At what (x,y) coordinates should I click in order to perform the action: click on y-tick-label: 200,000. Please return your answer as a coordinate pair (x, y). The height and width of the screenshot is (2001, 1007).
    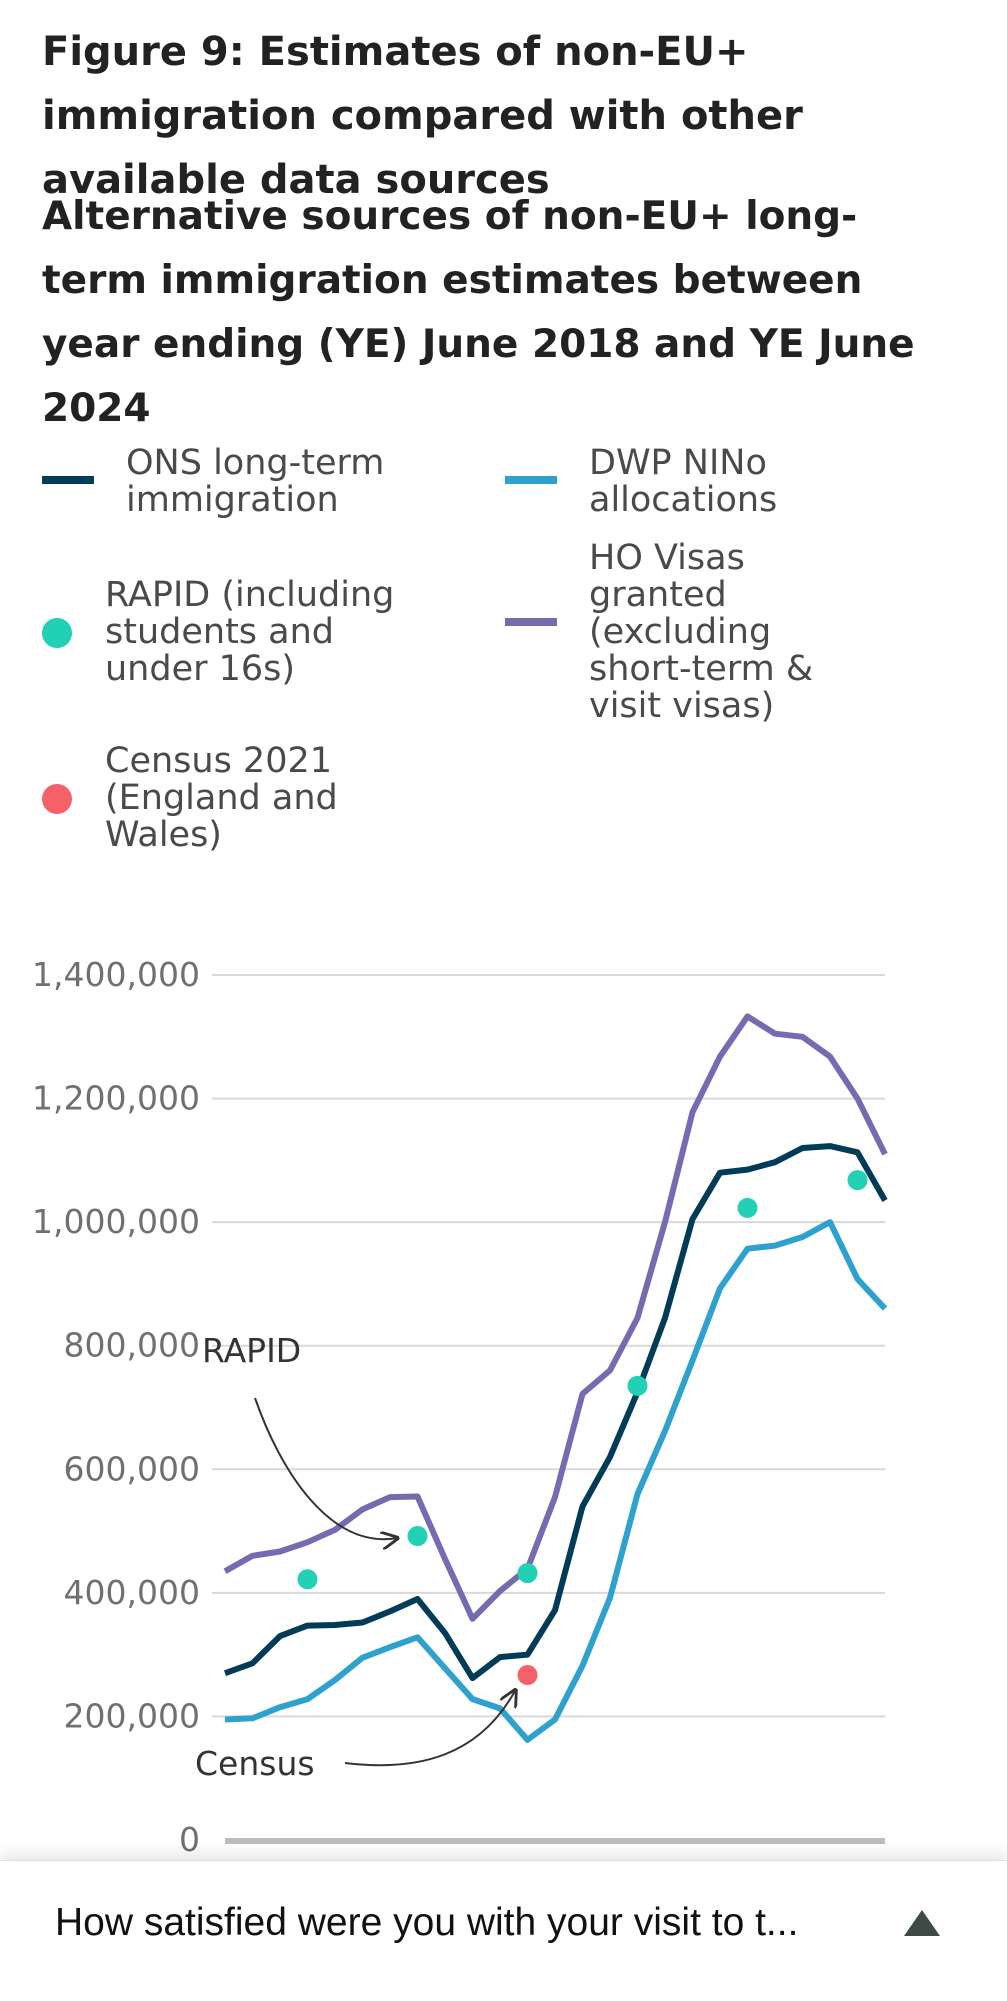
    Looking at the image, I should click on (132, 1715).